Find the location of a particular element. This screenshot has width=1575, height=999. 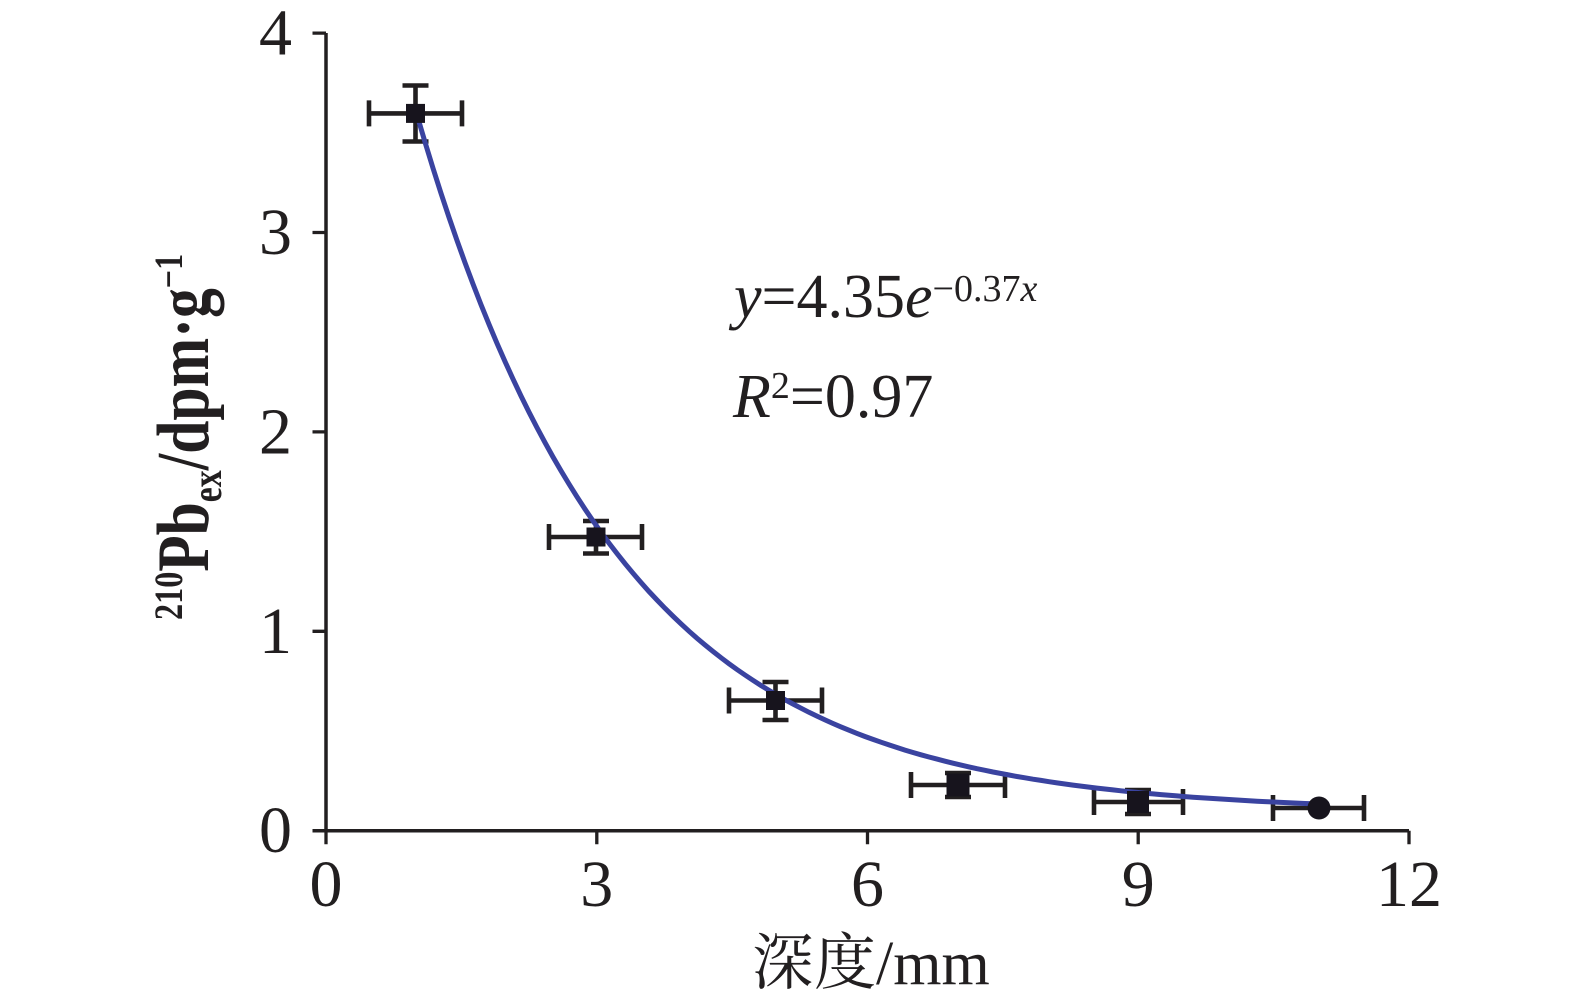

svg-text: 9 is located at coordinates (1138, 884).